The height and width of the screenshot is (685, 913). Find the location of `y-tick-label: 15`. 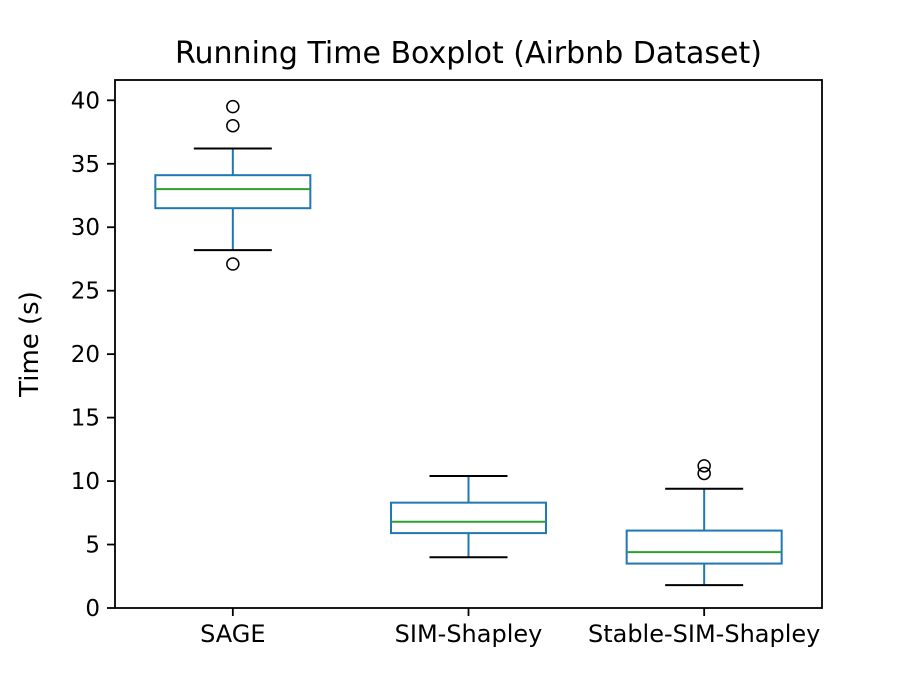

y-tick-label: 15 is located at coordinates (85, 419).